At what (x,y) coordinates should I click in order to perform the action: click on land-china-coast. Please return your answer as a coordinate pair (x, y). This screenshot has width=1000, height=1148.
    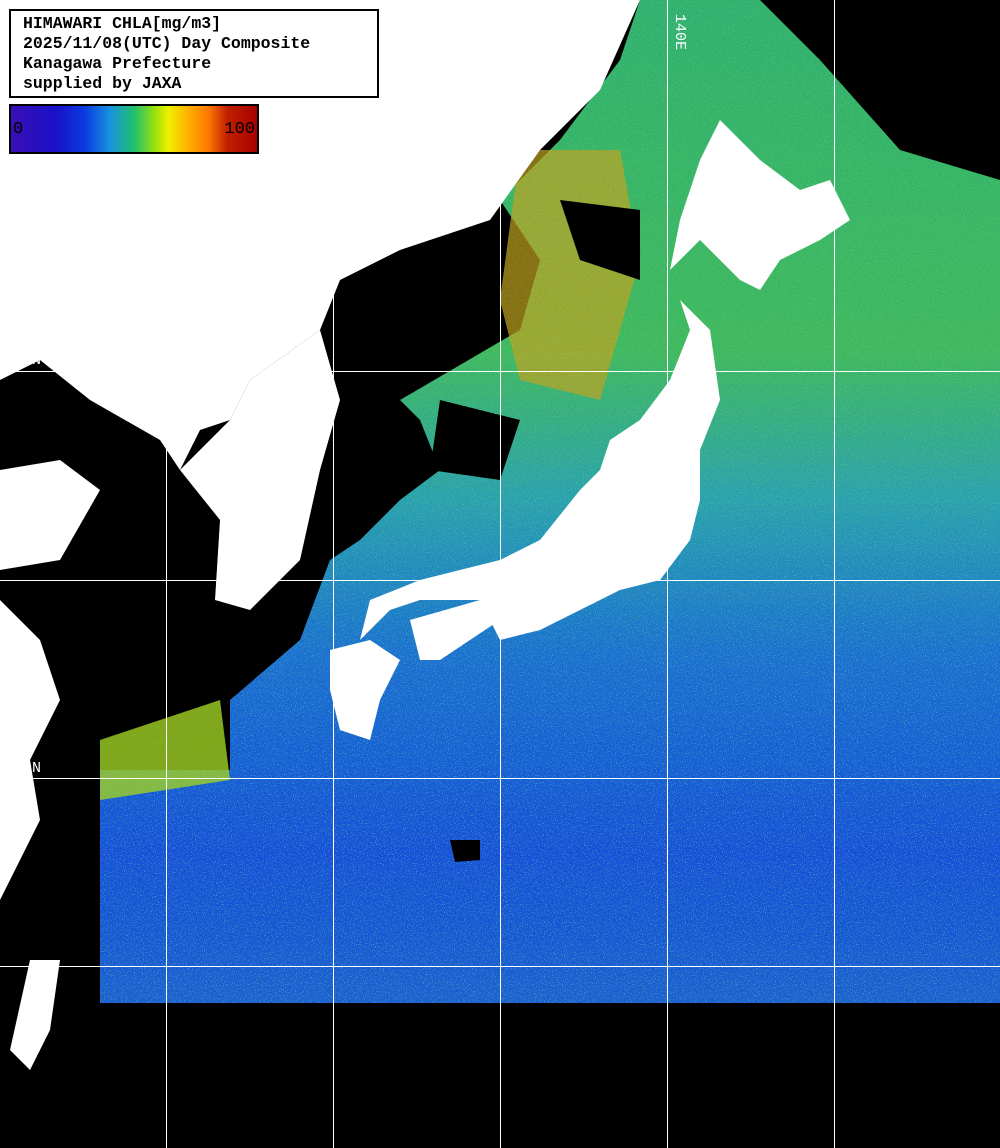
    Looking at the image, I should click on (50, 515).